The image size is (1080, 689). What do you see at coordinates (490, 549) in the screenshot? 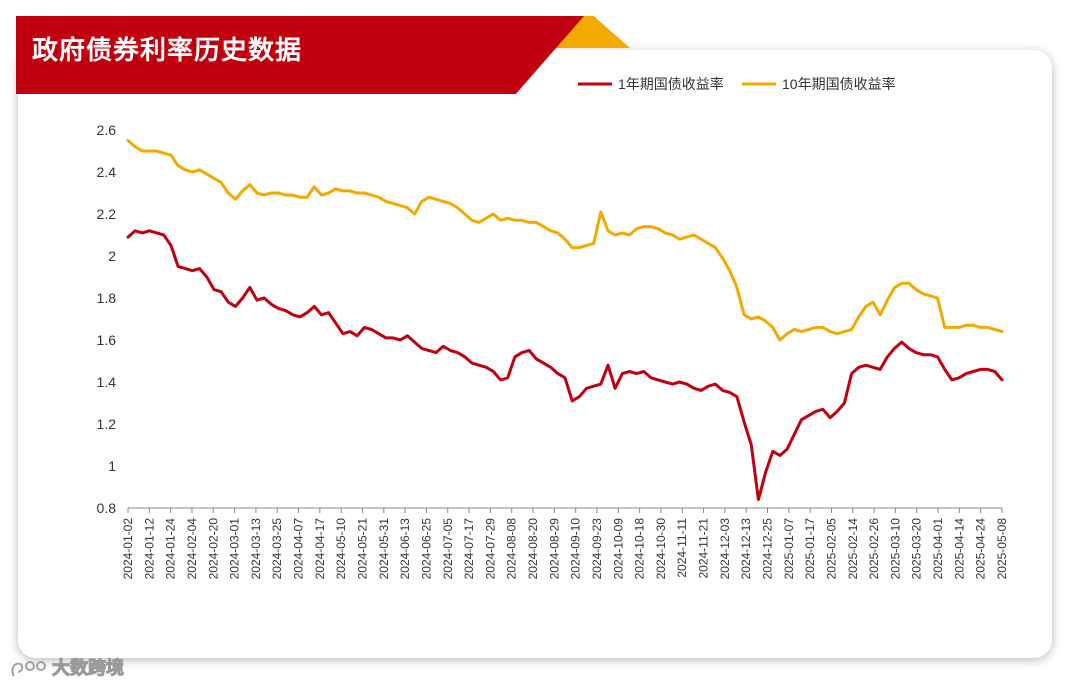
I see `x-tick-label: 2024-07-29` at bounding box center [490, 549].